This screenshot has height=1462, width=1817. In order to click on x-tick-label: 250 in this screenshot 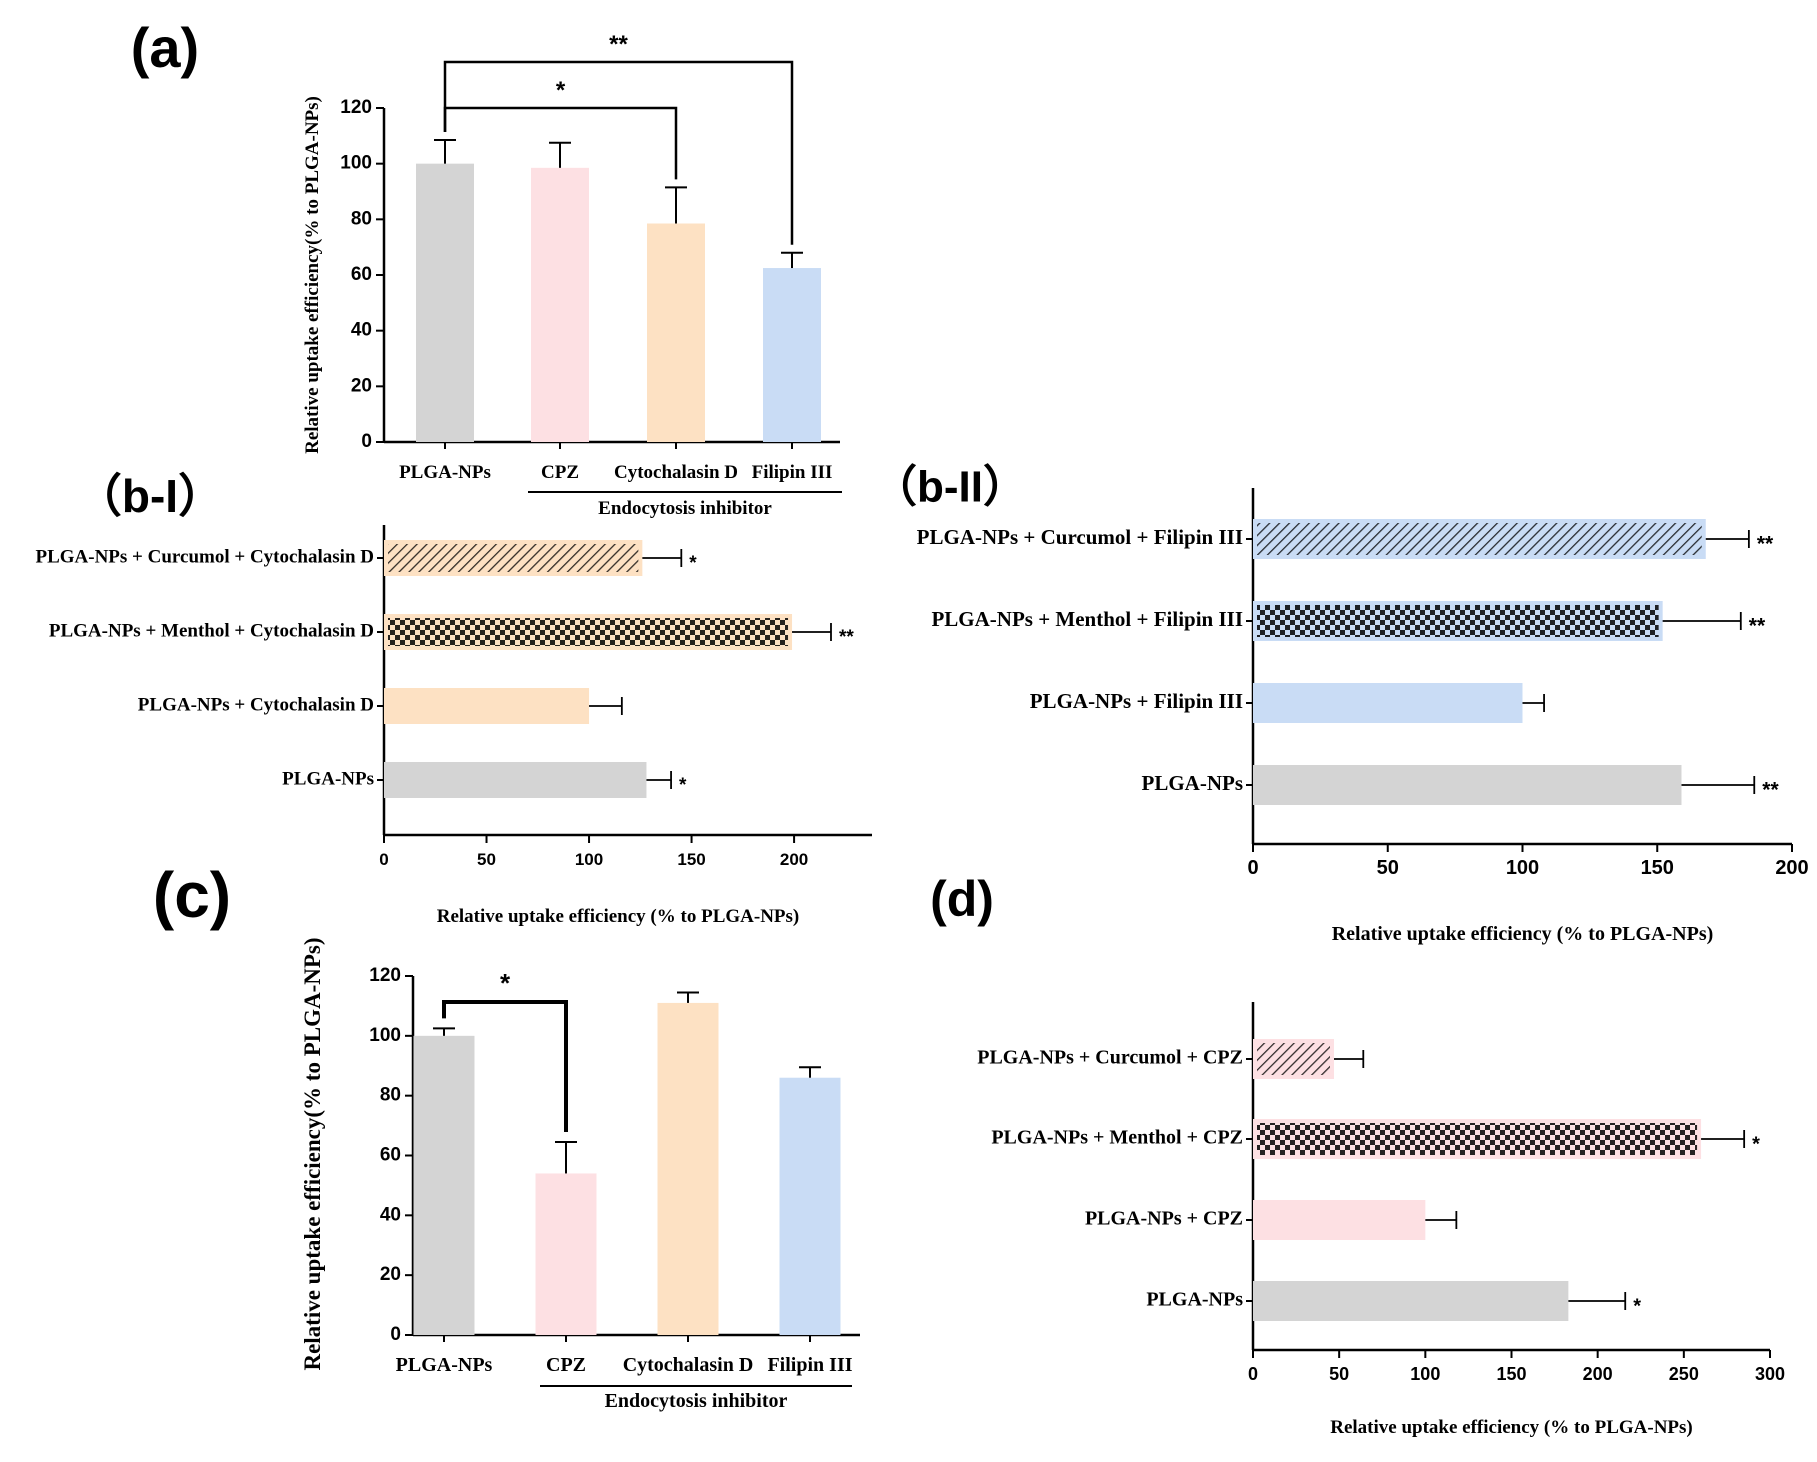, I will do `click(1684, 1374)`.